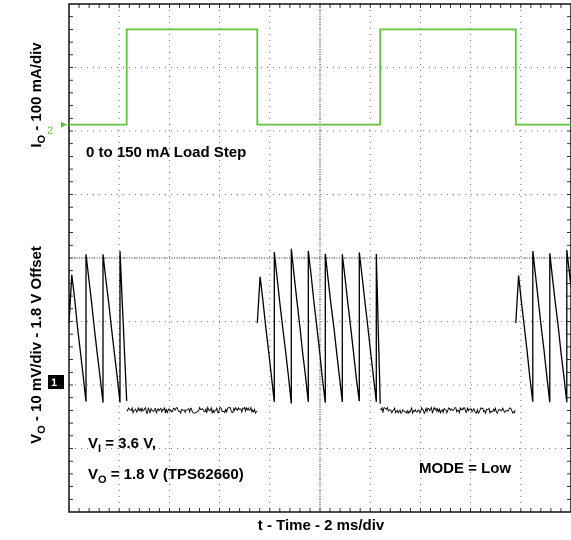 This screenshot has height=540, width=571. Describe the element at coordinates (166, 476) in the screenshot. I see `annotation-output-voltage: VO = 1.8 V (TPS62660)` at that location.